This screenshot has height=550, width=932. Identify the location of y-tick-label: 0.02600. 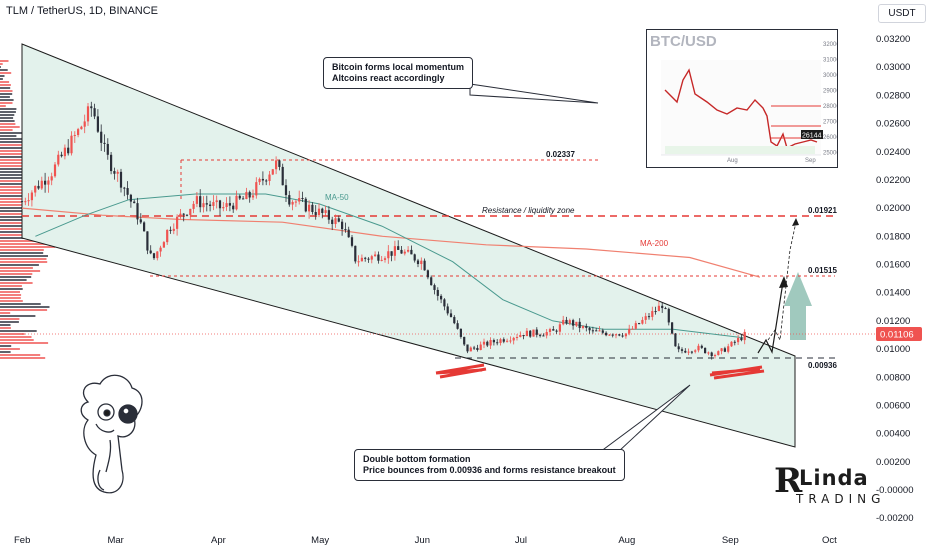
(893, 124).